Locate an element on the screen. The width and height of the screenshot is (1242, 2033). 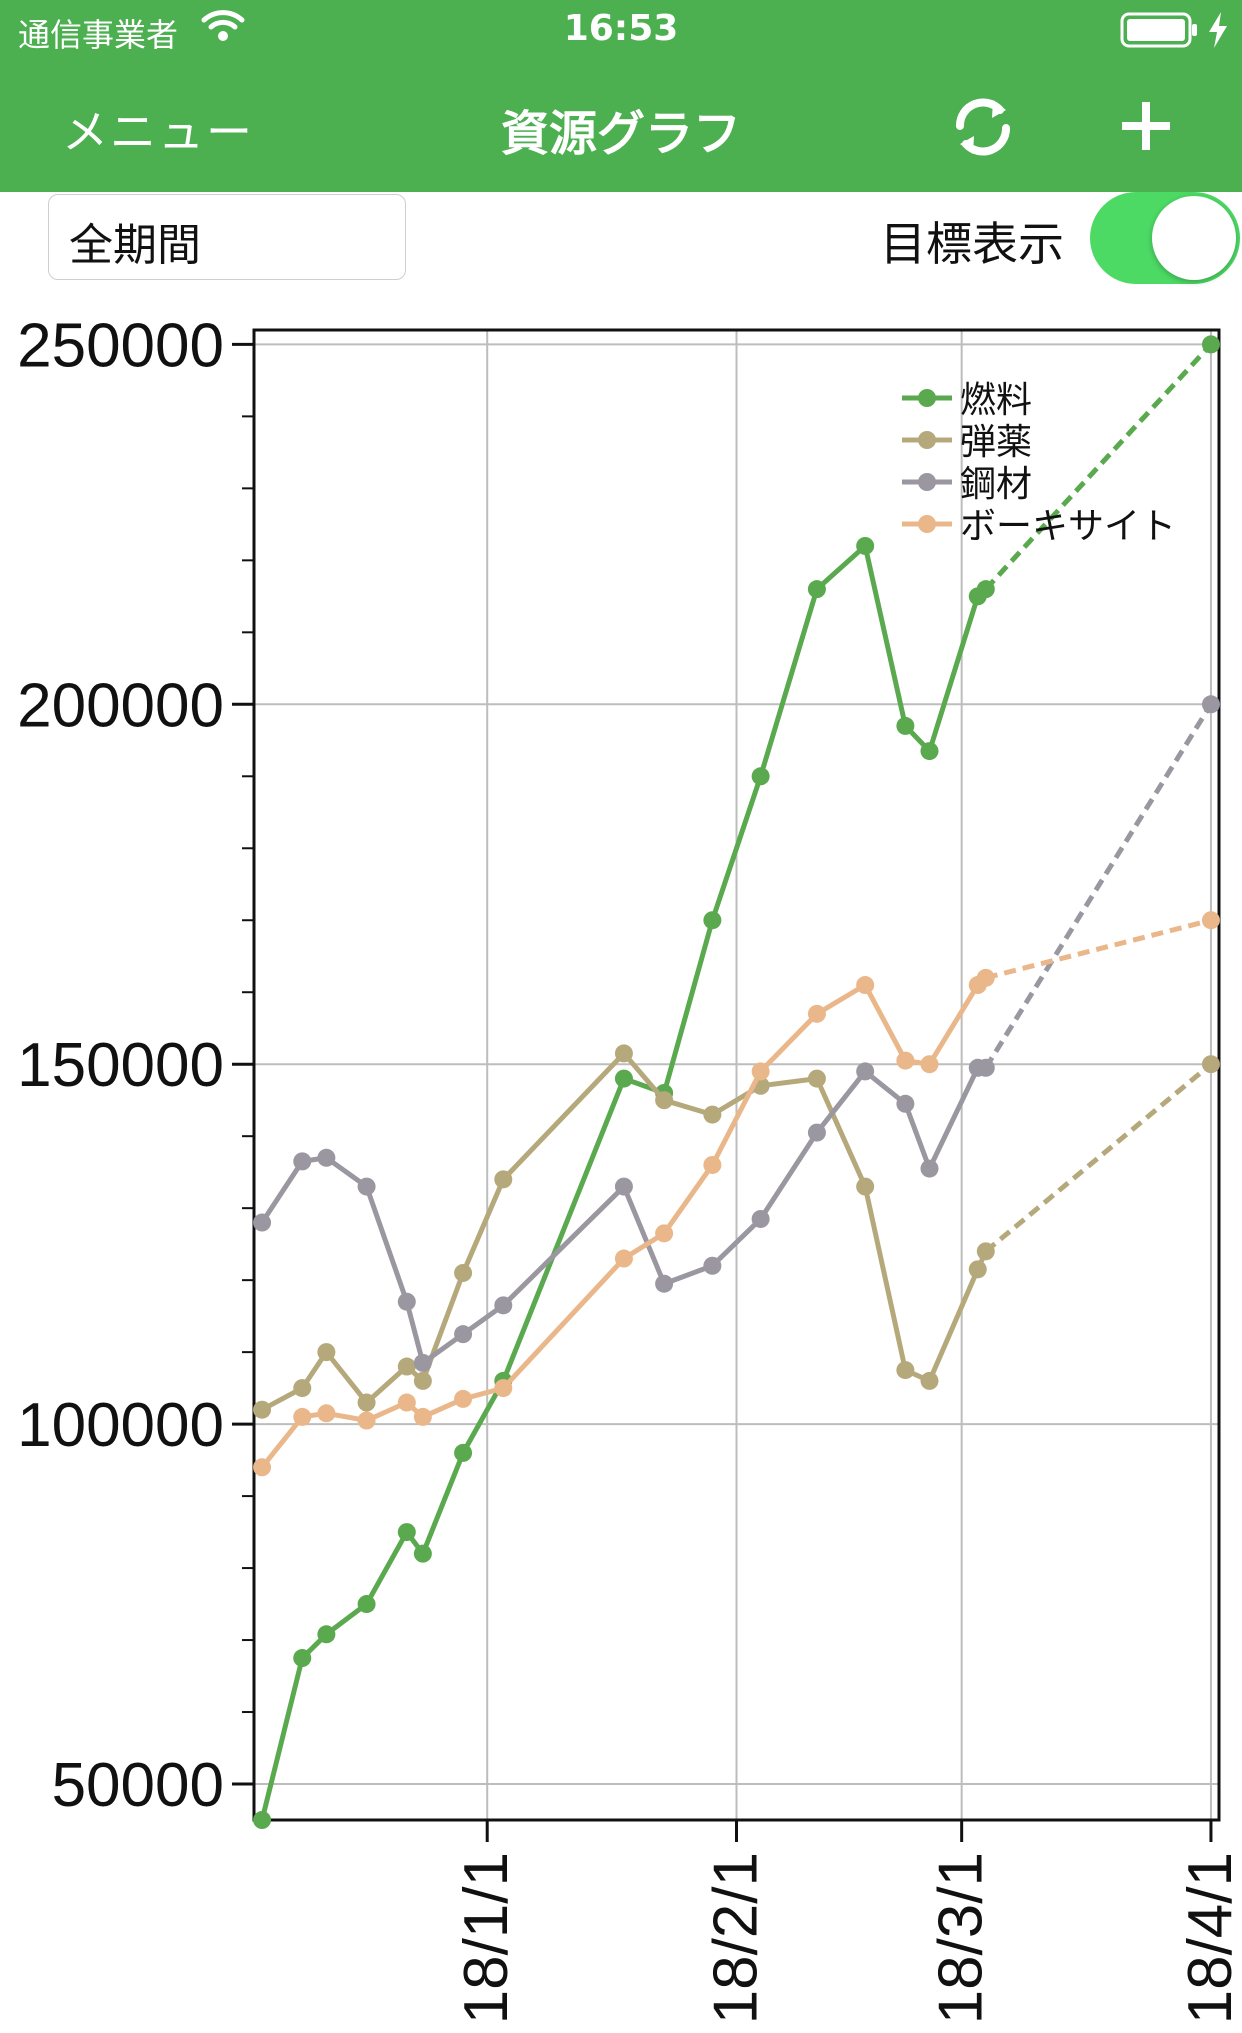
page-title: 資源グラフ is located at coordinates (620, 134).